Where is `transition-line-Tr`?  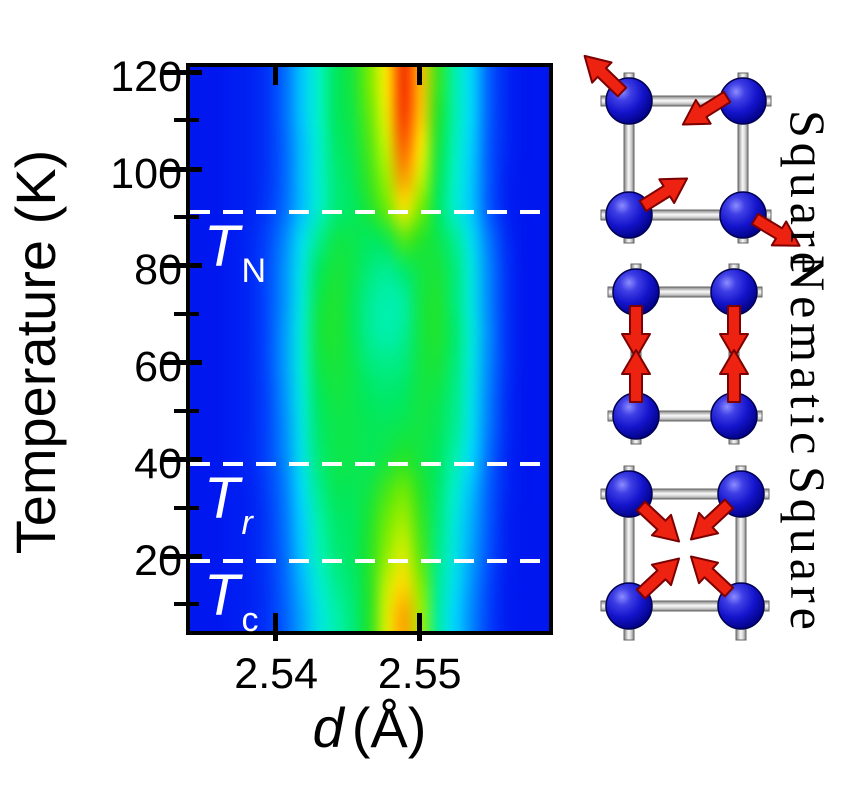
transition-line-Tr is located at coordinates (369, 463).